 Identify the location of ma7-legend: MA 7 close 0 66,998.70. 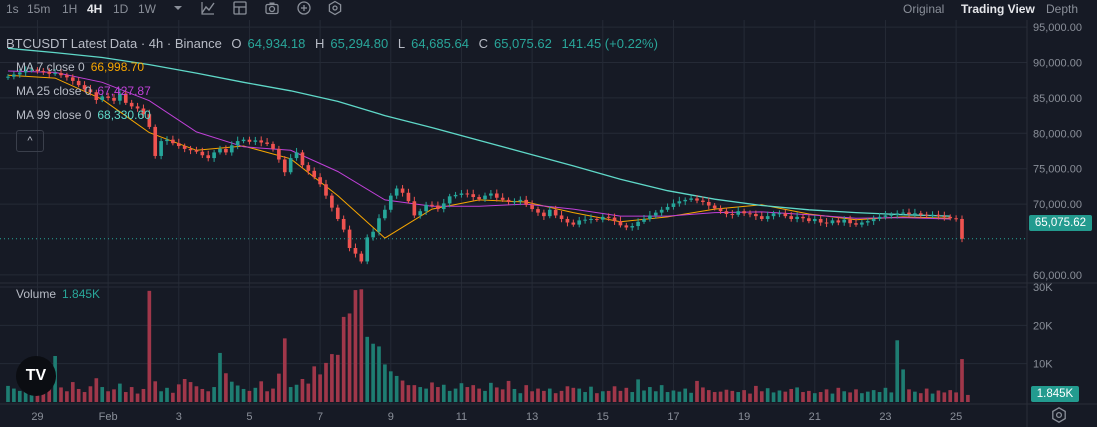
(80, 67).